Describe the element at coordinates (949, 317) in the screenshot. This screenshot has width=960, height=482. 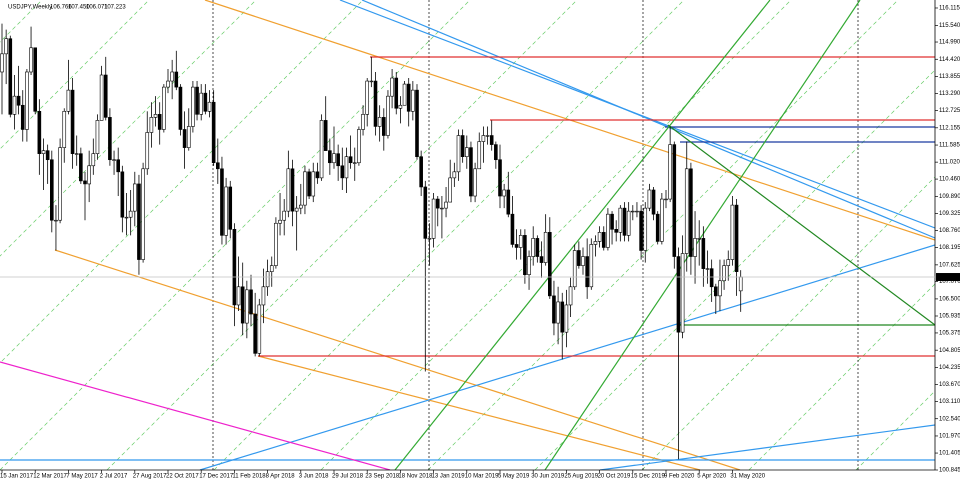
I see `y-tick-label: 105.935` at that location.